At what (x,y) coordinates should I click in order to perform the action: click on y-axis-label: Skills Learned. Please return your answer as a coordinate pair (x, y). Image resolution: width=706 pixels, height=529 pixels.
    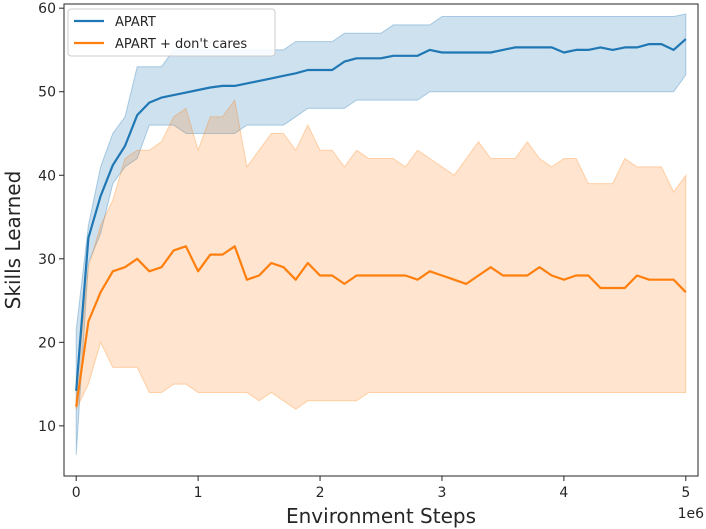
    Looking at the image, I should click on (13, 240).